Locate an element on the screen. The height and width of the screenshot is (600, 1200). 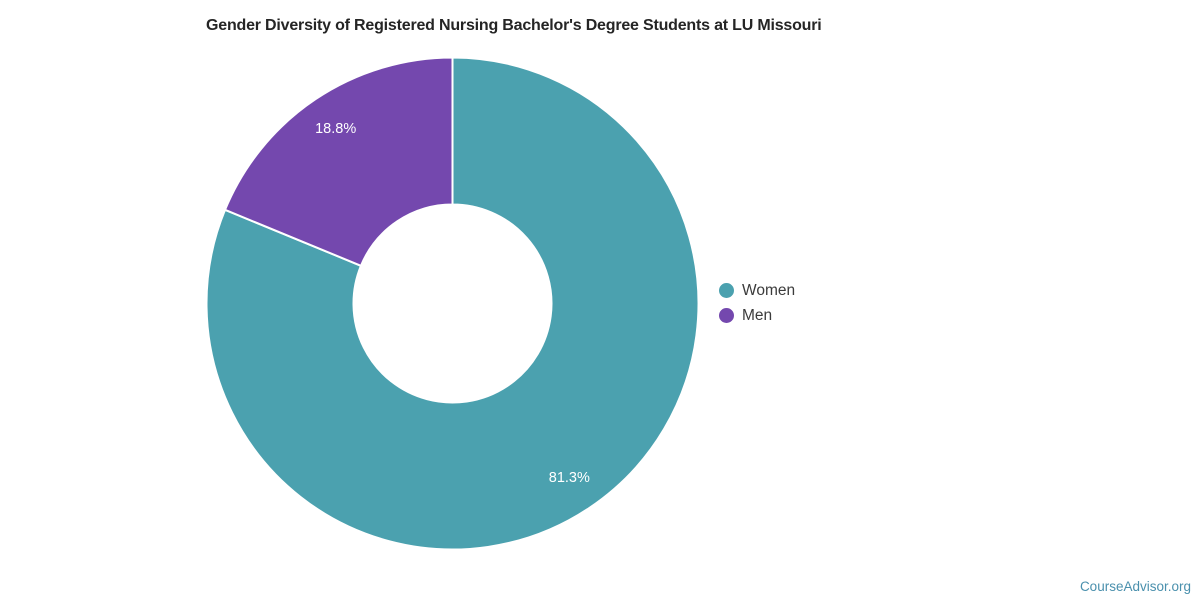
legend-item-women: Women is located at coordinates (757, 290).